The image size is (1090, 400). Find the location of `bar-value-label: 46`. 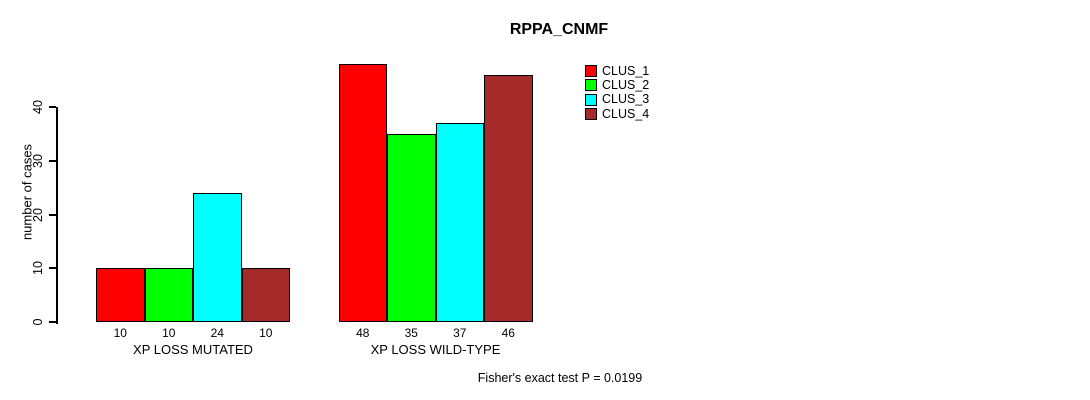

bar-value-label: 46 is located at coordinates (508, 333).